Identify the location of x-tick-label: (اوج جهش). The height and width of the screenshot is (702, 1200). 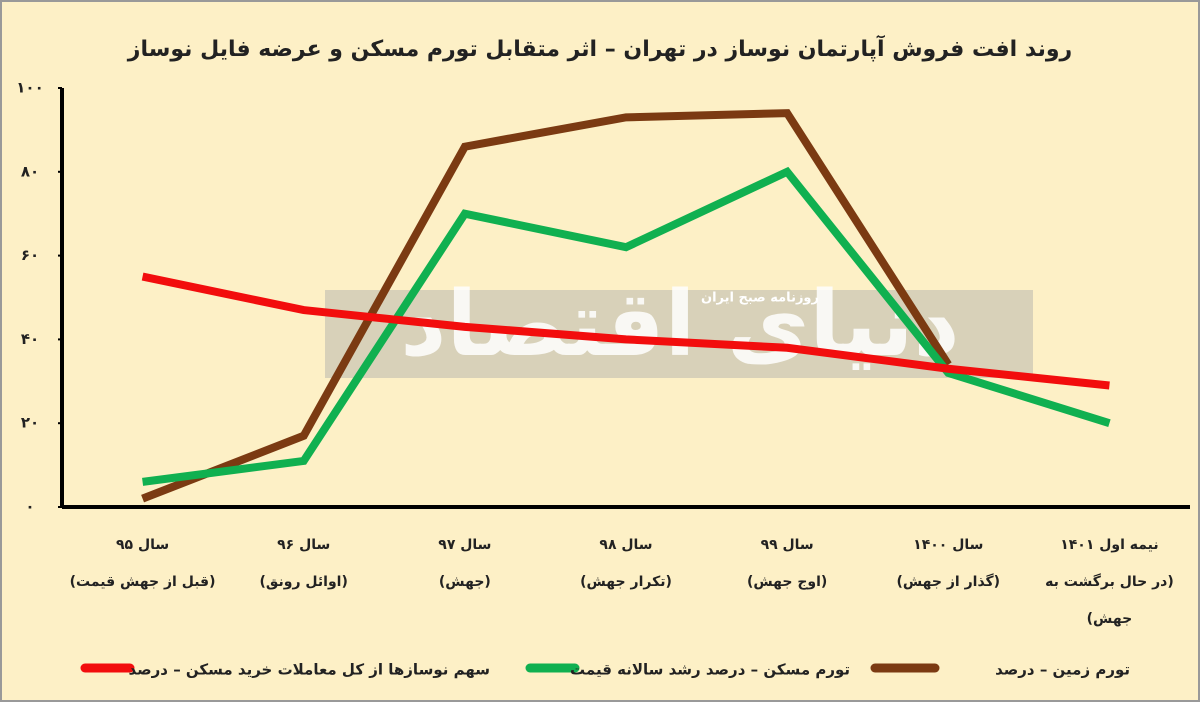
(787, 582).